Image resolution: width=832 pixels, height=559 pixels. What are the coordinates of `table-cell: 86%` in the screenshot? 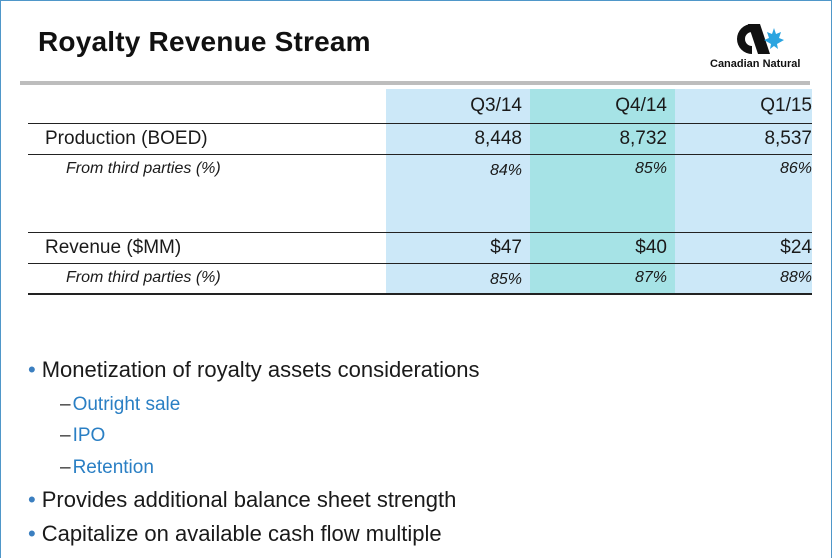 It's located at (795, 168).